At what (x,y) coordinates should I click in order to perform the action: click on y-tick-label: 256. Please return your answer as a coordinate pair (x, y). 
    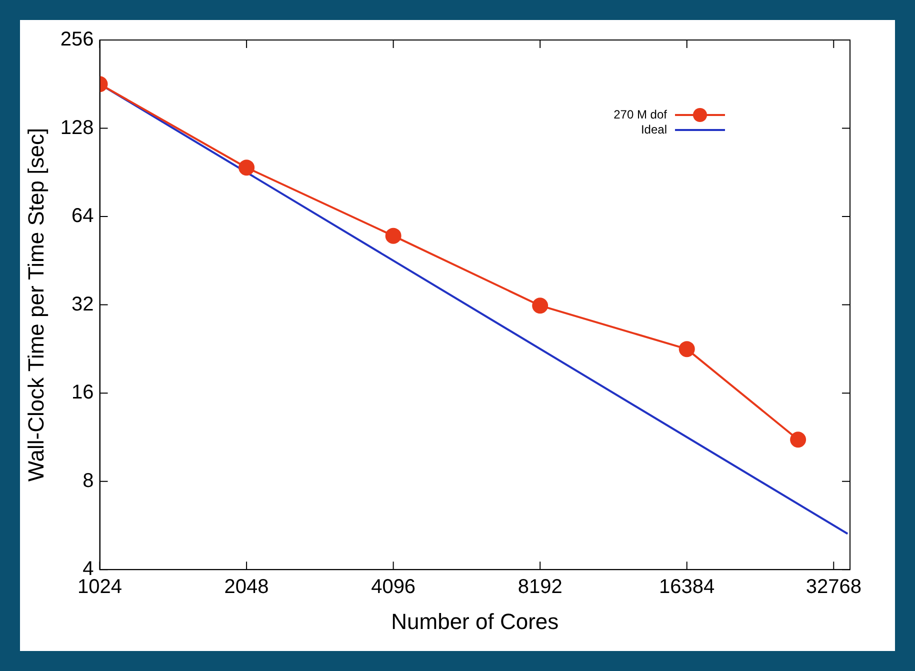
    Looking at the image, I should click on (77, 39).